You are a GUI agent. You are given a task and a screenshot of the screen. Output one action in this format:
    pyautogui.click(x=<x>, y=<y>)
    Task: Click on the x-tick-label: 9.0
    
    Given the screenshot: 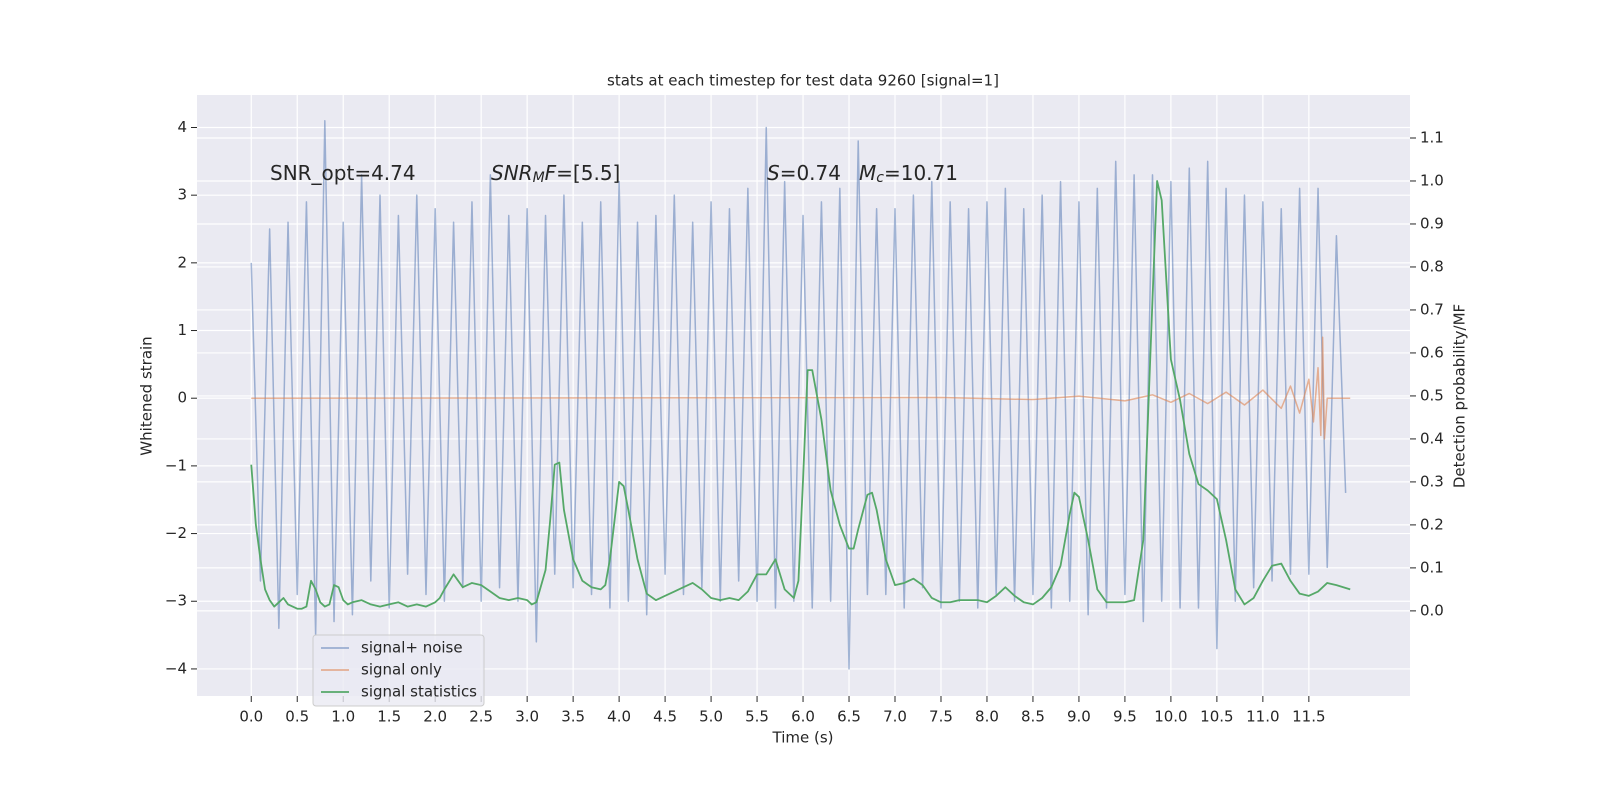 What is the action you would take?
    pyautogui.click(x=1079, y=717)
    